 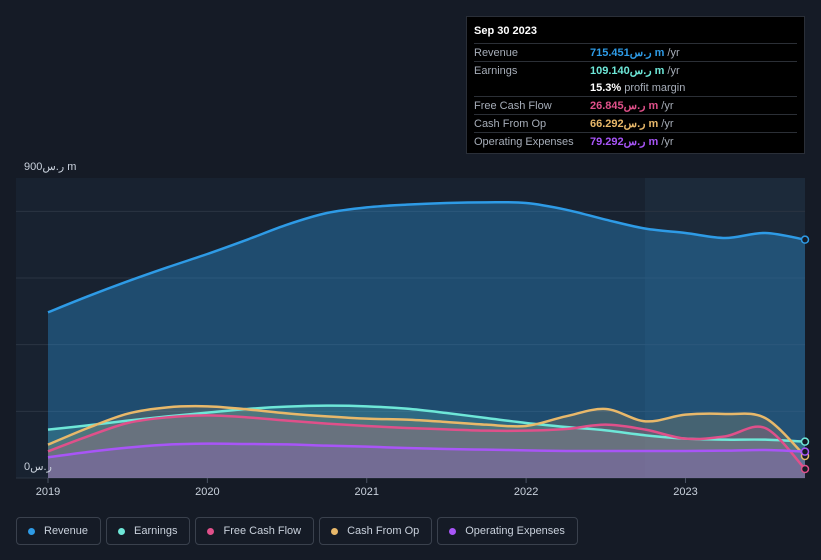 I want to click on legend-label: Revenue, so click(x=66, y=531).